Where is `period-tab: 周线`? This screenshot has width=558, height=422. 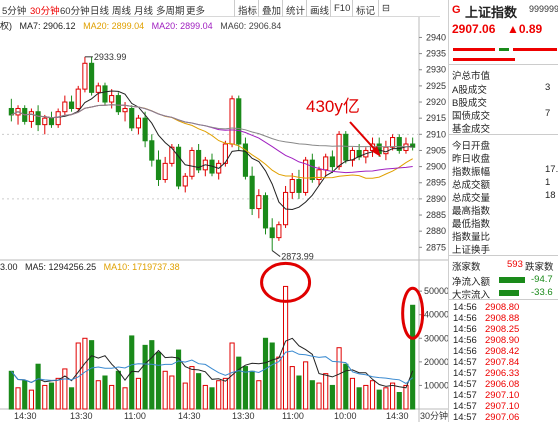 period-tab: 周线 is located at coordinates (122, 11).